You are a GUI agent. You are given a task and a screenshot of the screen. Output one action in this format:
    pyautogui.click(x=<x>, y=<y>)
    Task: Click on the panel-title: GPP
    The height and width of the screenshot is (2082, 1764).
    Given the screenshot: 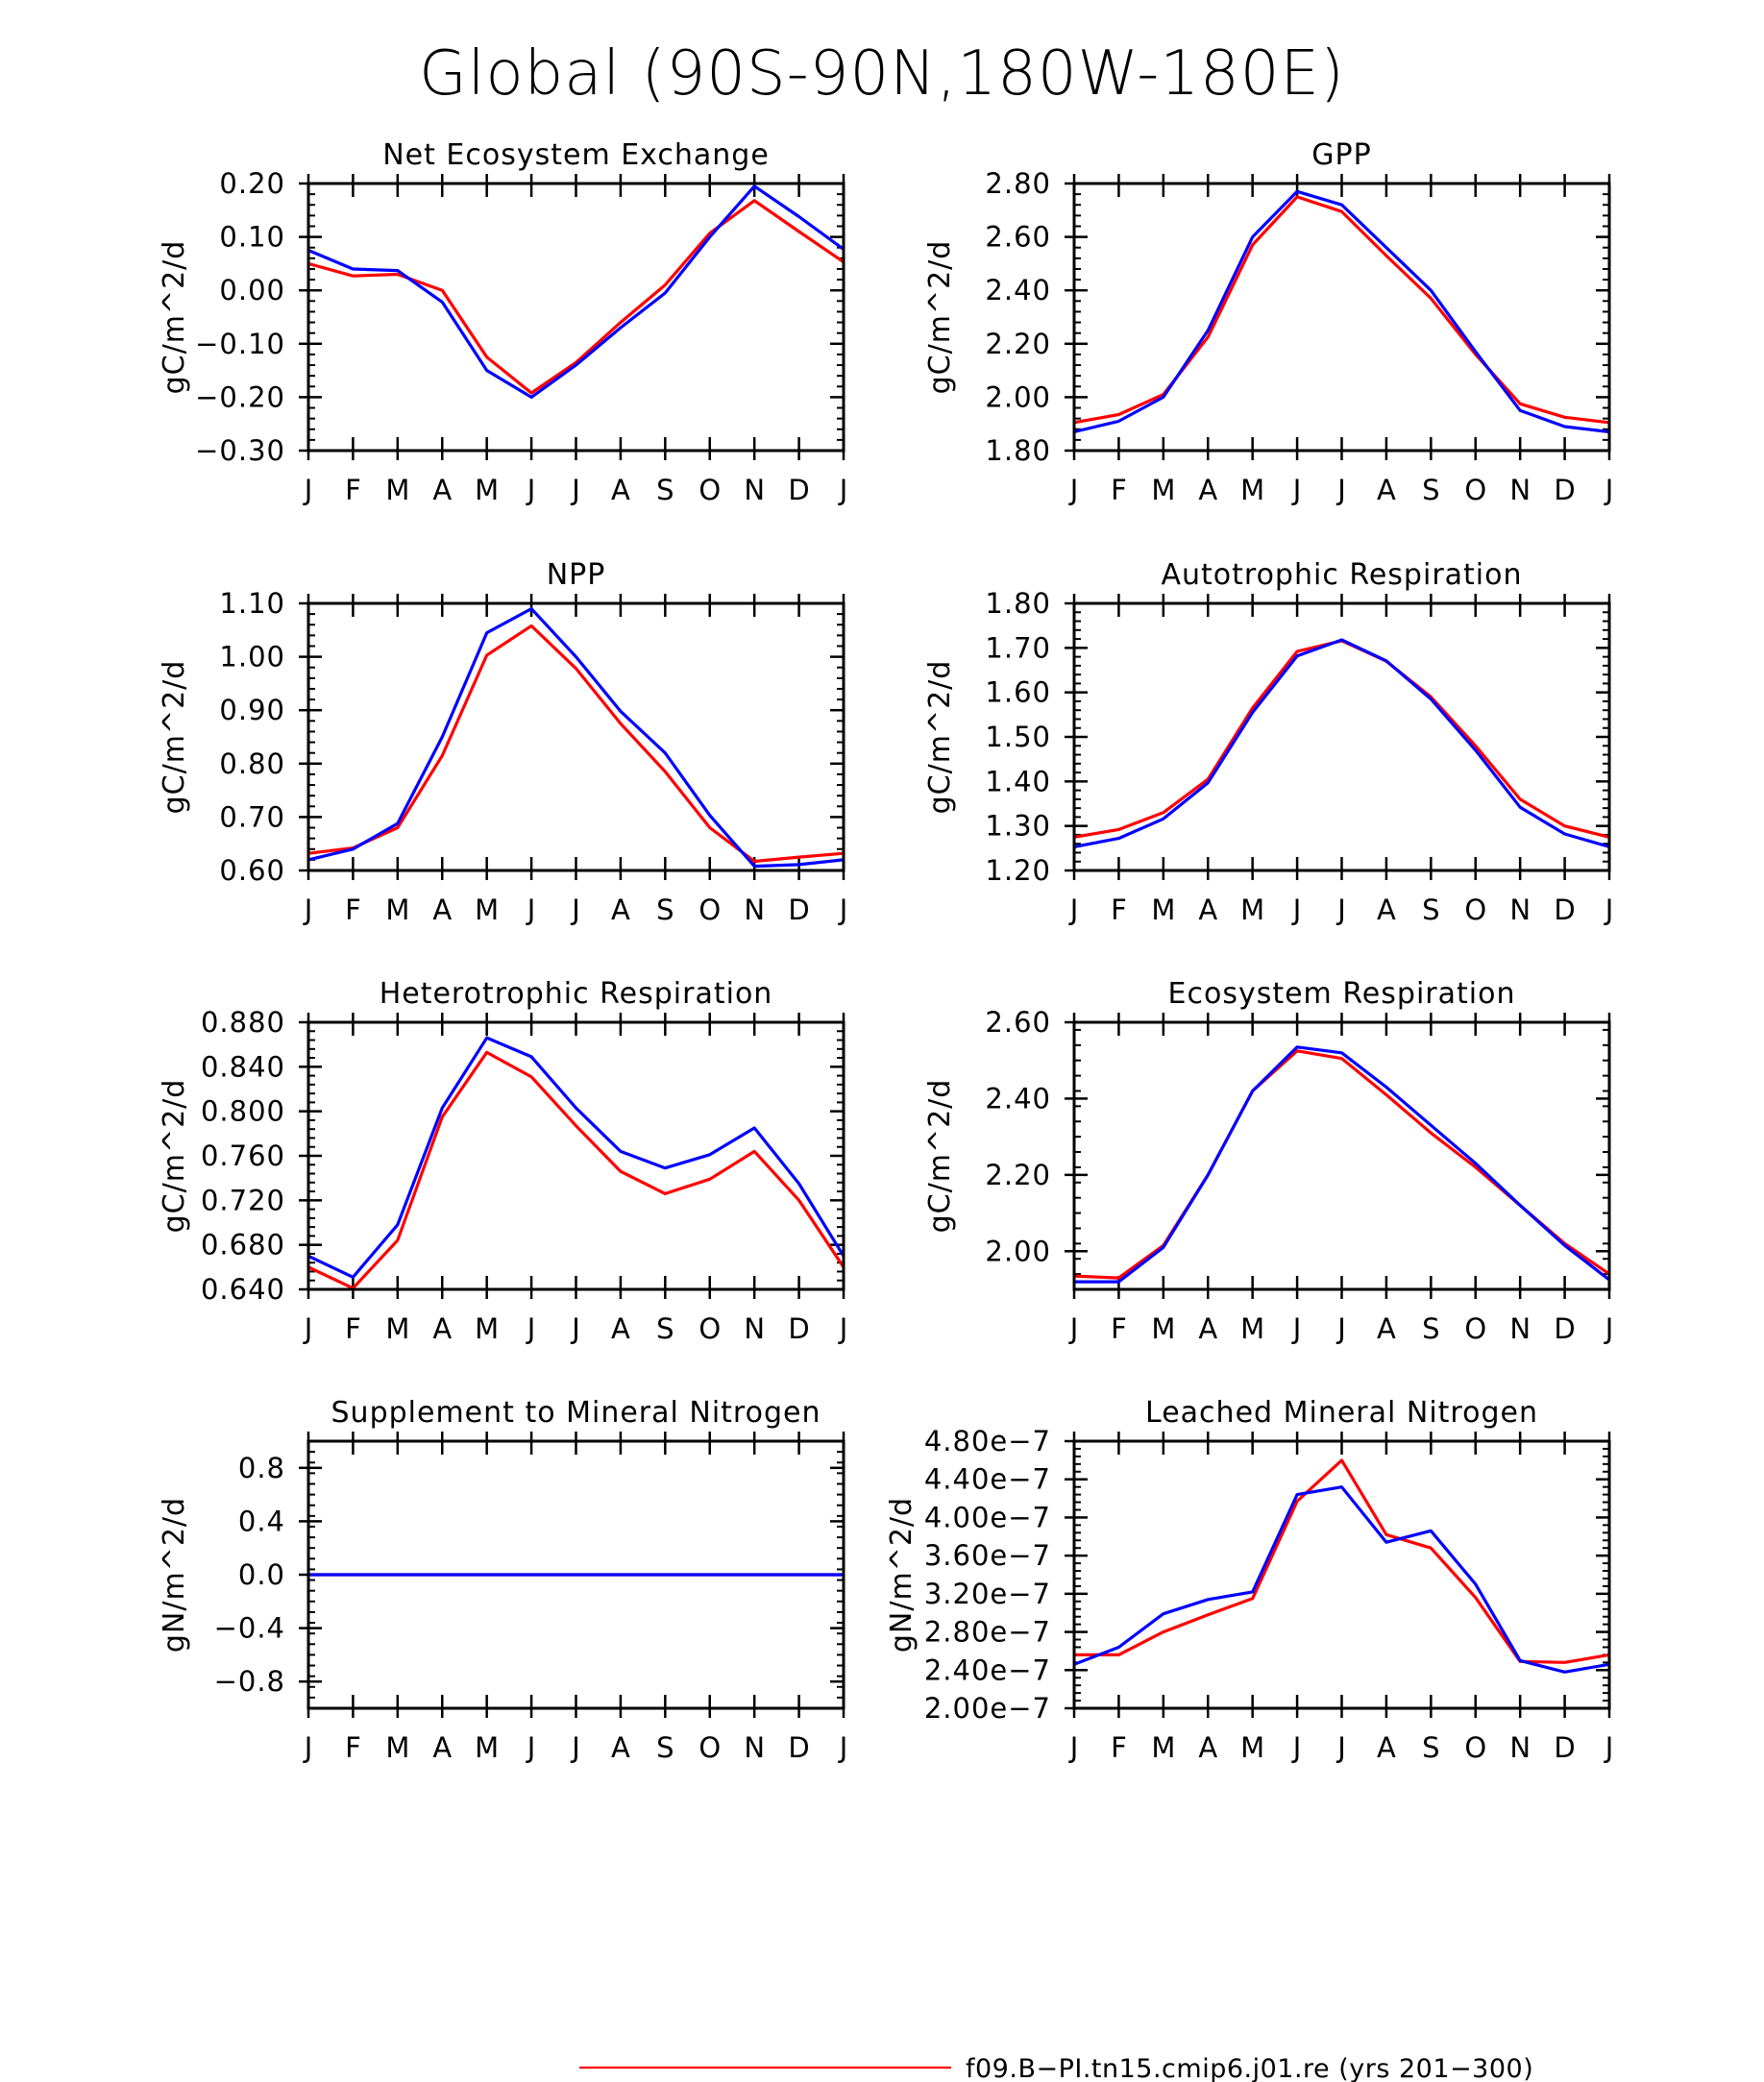 What is the action you would take?
    pyautogui.click(x=1341, y=155)
    